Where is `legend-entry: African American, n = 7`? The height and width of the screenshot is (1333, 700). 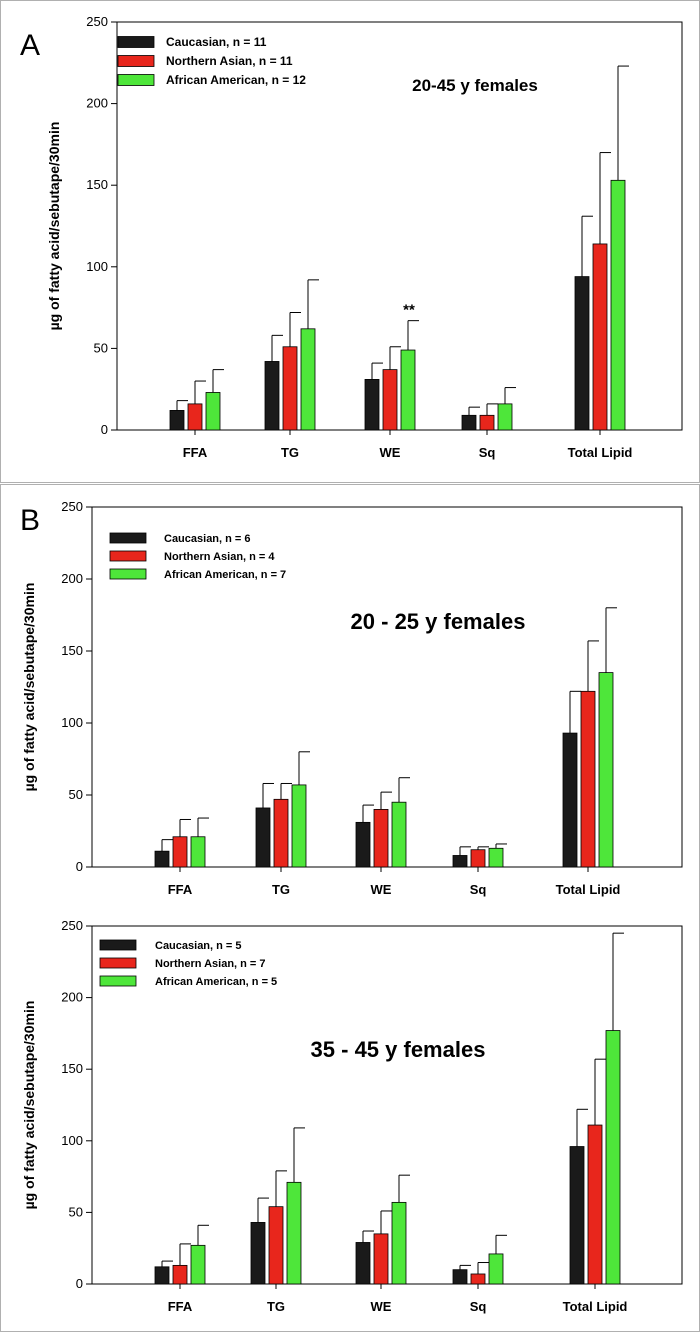
legend-entry: African American, n = 7 is located at coordinates (225, 575).